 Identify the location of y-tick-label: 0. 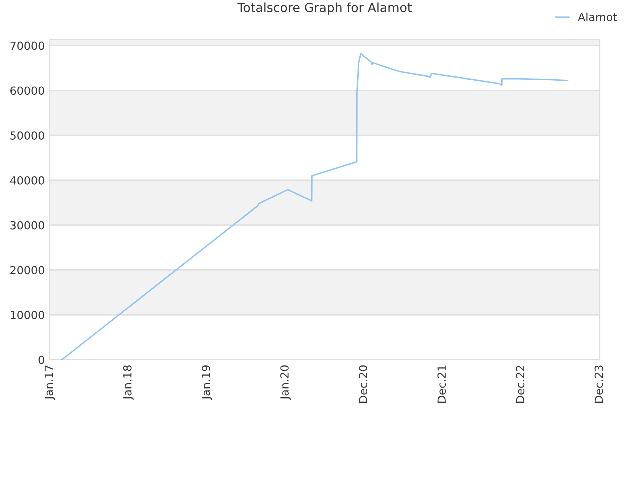
(41, 360).